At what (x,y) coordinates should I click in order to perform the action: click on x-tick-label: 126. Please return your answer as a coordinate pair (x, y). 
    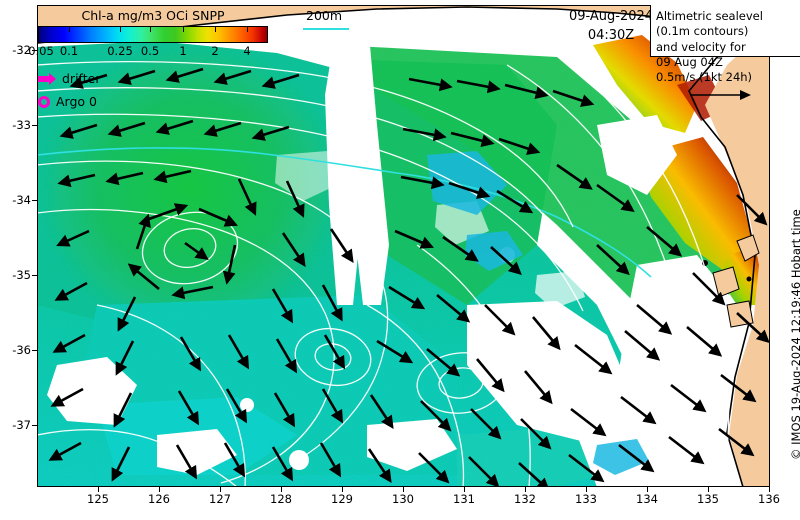
    Looking at the image, I should click on (159, 499).